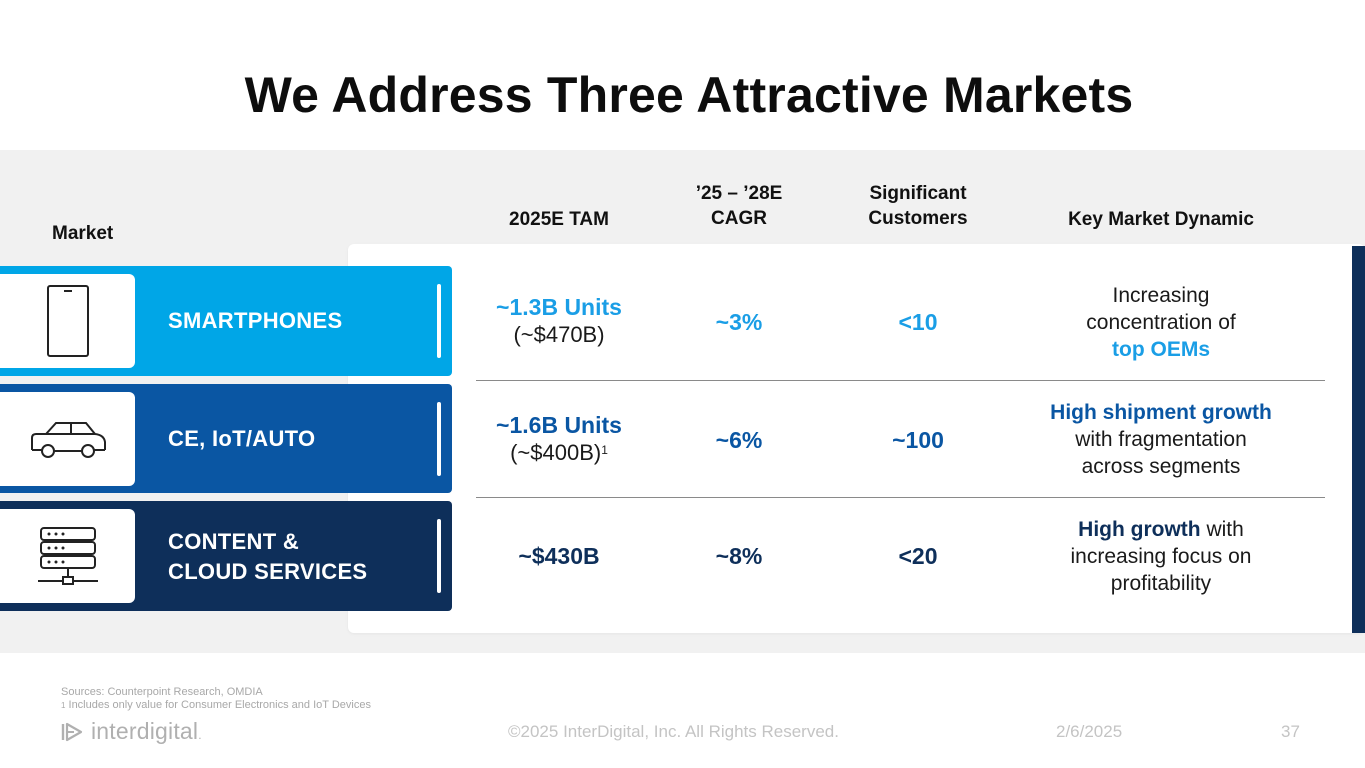 This screenshot has width=1365, height=768. Describe the element at coordinates (739, 193) in the screenshot. I see `header-cagr-line1: ’25 – ’28E` at that location.